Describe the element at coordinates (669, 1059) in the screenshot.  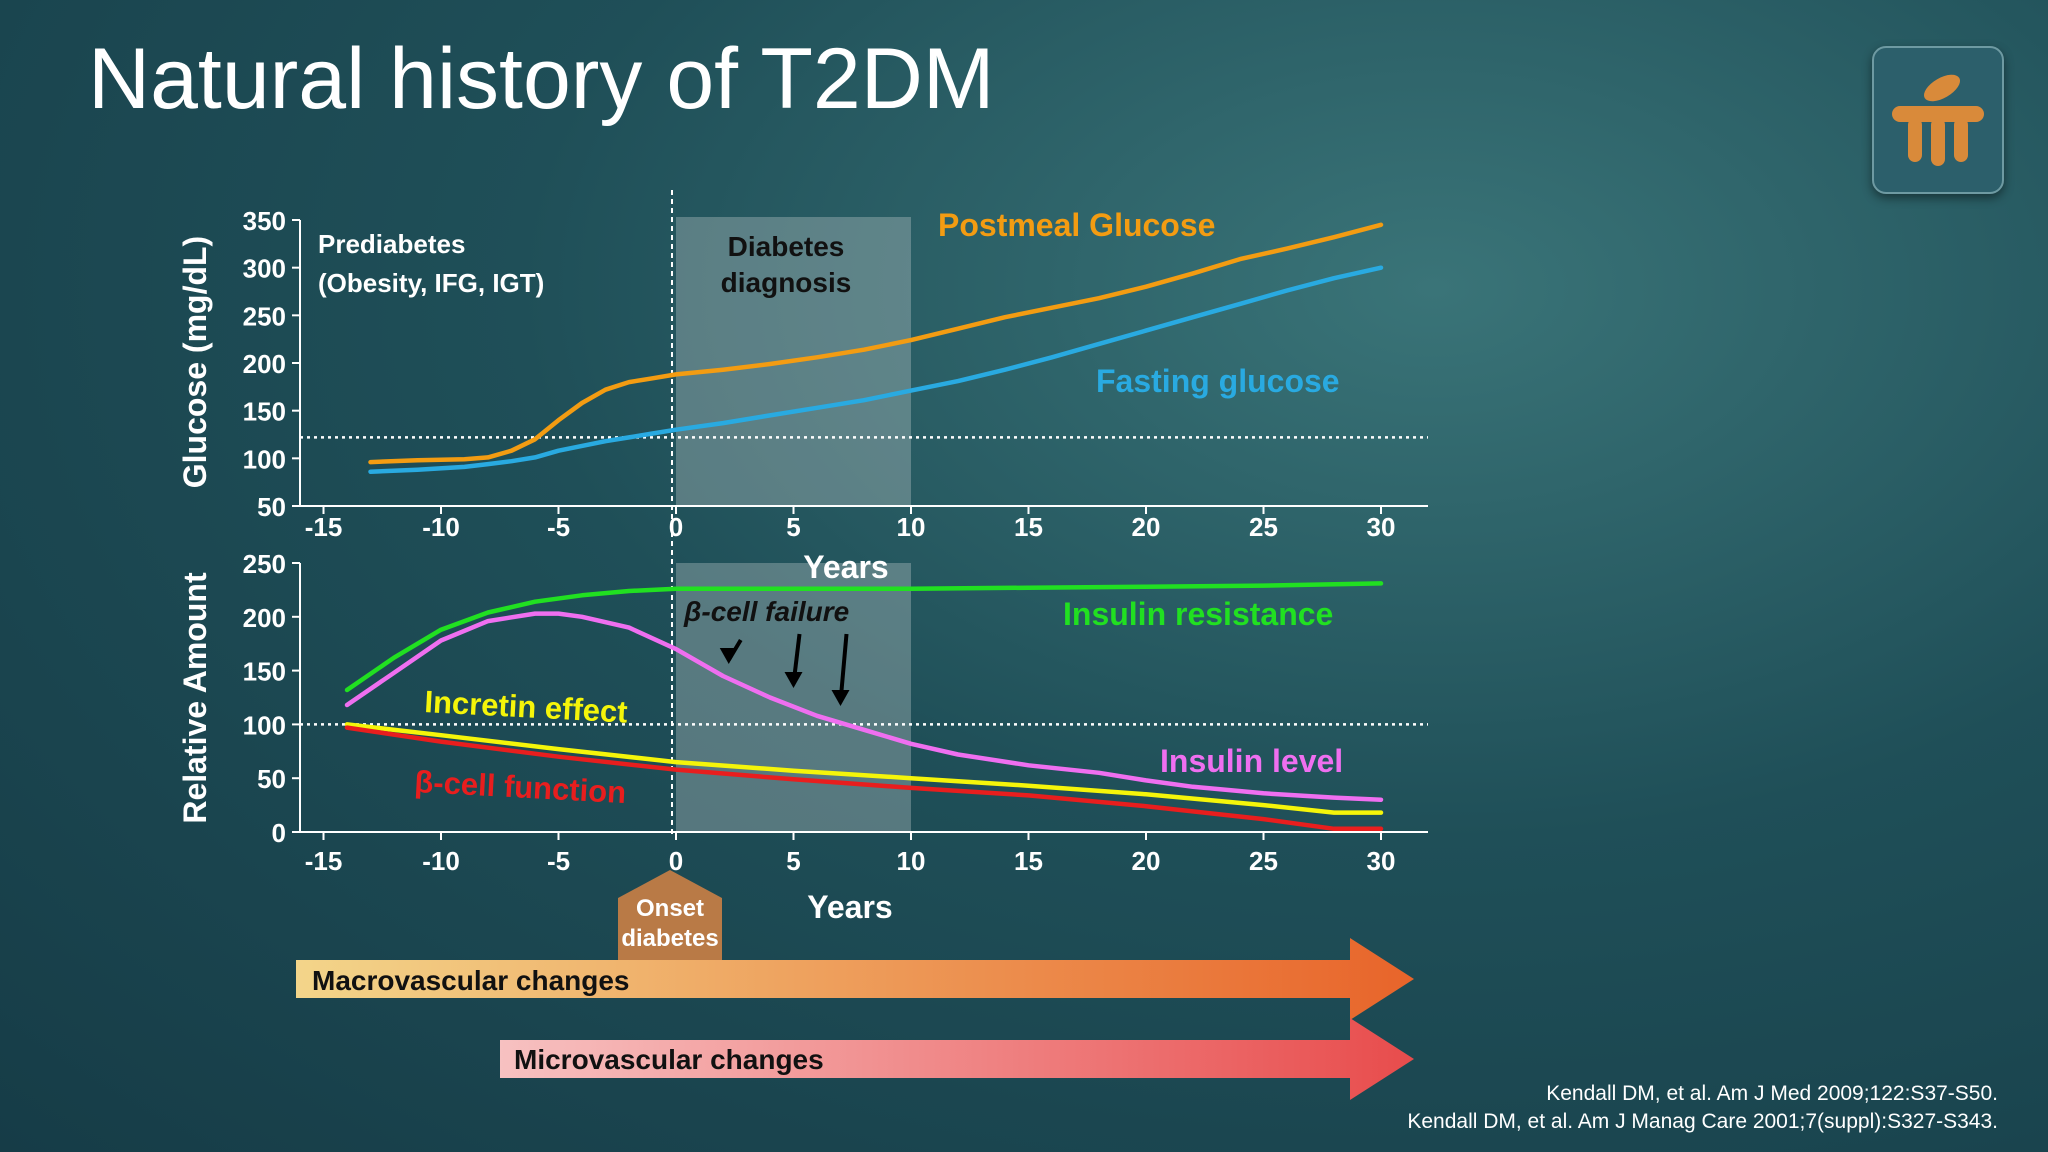
I see `microvascular-label: Microvascular changes` at that location.